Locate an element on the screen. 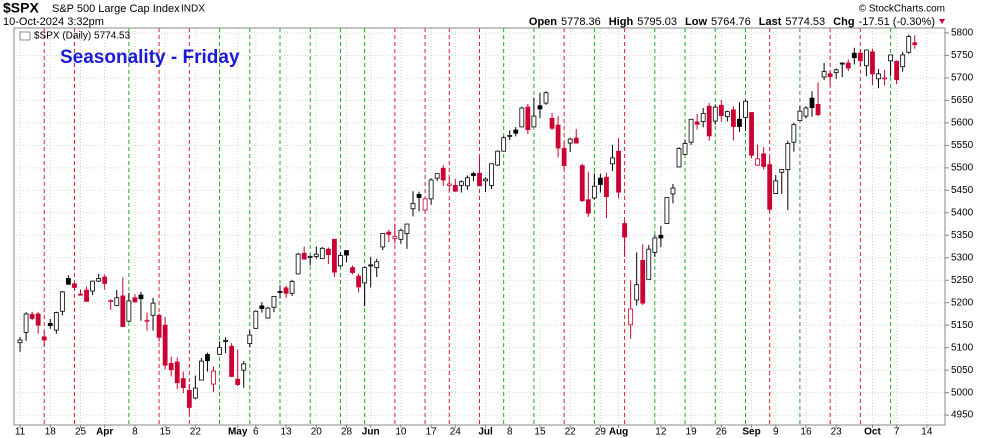  x-tick-label: Jul is located at coordinates (485, 432).